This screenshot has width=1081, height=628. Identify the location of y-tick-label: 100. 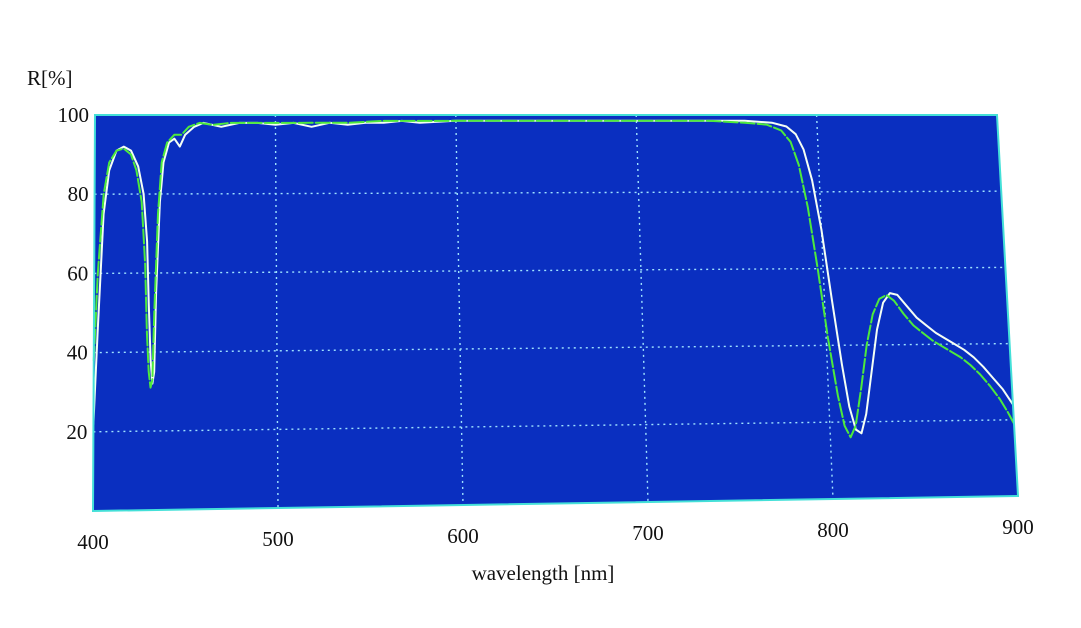
(74, 115).